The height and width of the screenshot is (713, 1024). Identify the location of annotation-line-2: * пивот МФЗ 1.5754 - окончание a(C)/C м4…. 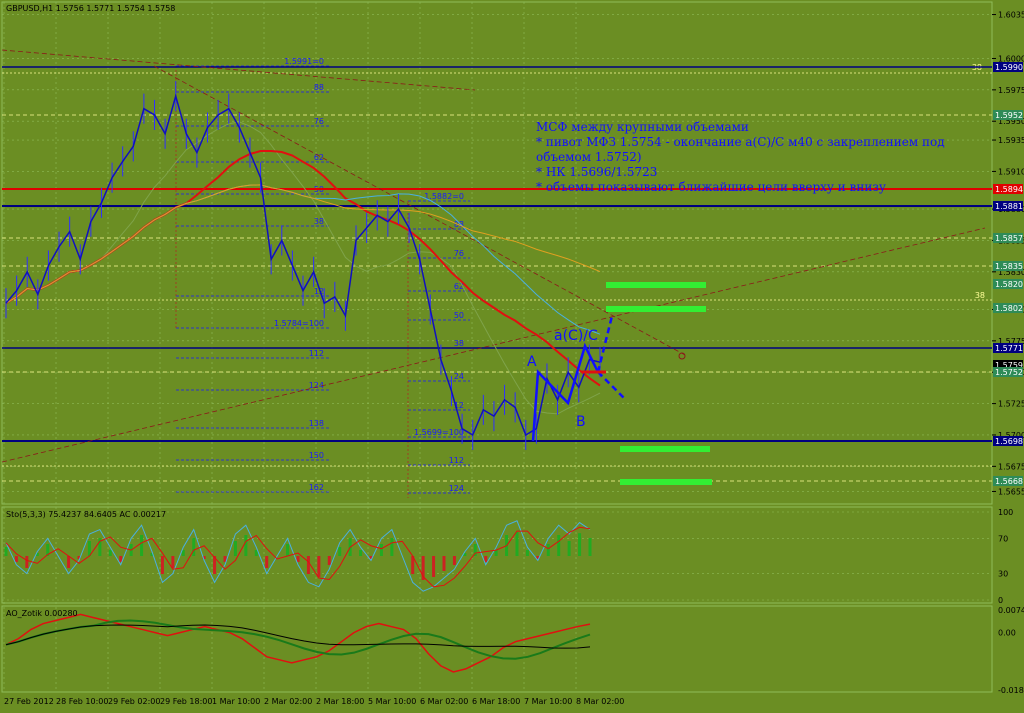
(740, 142).